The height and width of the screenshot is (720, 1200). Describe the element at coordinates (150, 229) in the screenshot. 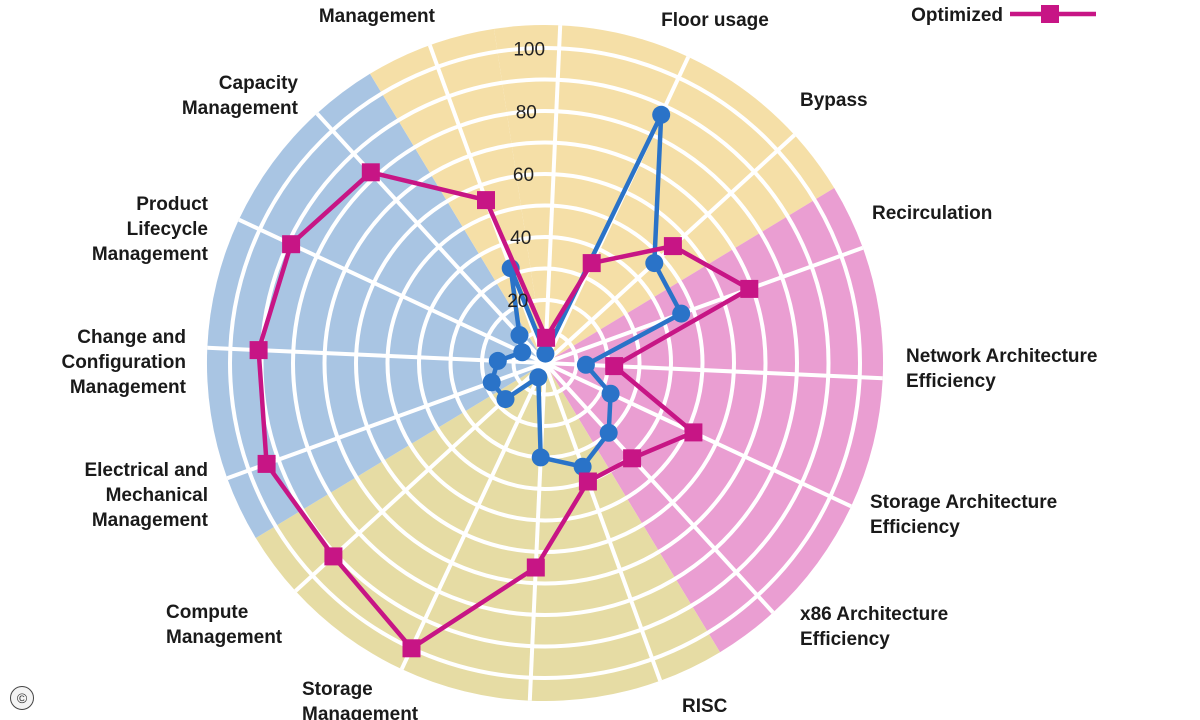

I see `axis-label-12: Product Lifecycle Management` at that location.